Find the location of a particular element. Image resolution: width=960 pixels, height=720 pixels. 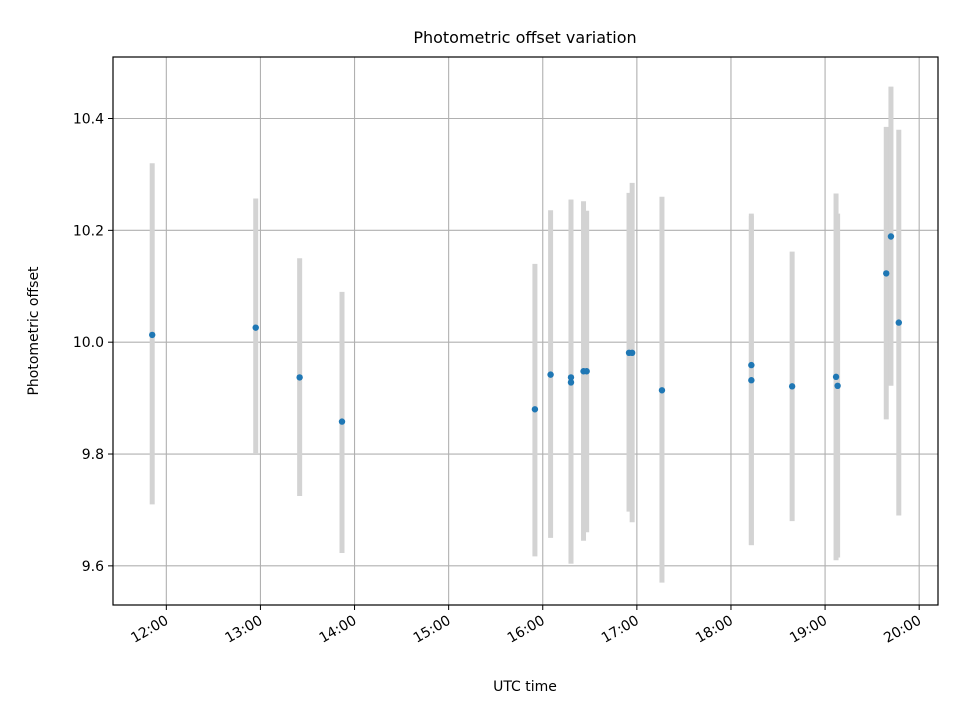

y-tick-label: 10.2 is located at coordinates (88, 231).